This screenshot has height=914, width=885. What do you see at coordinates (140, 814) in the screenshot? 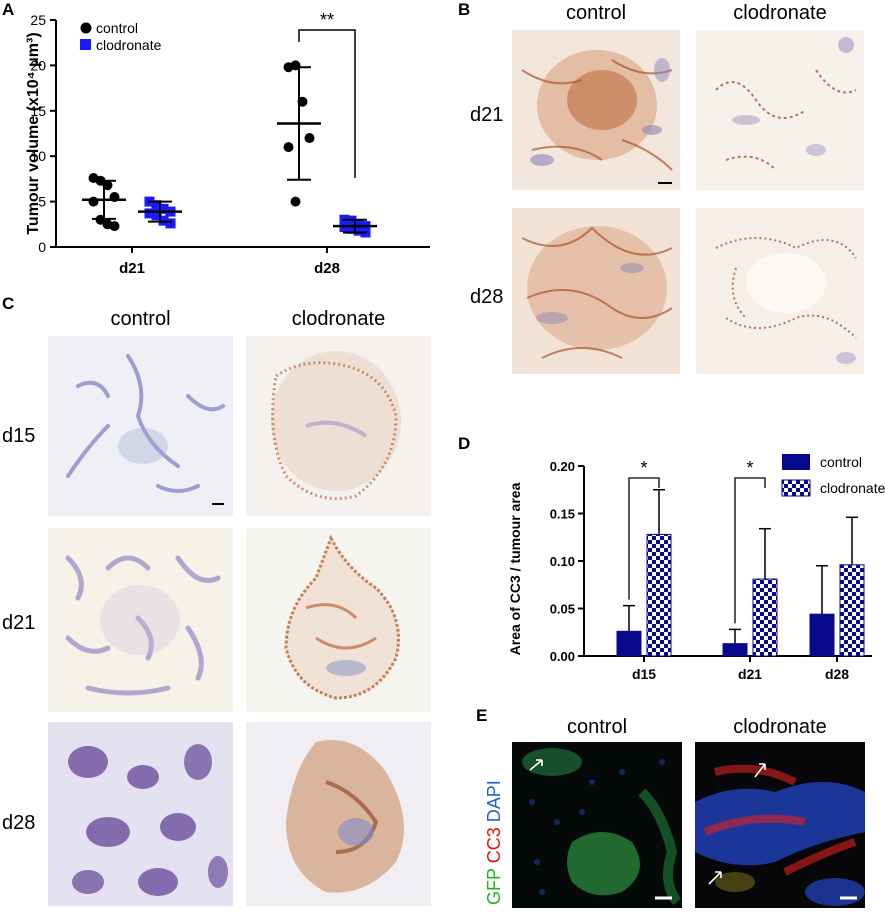
I see `ihc-image-c-control-d28` at bounding box center [140, 814].